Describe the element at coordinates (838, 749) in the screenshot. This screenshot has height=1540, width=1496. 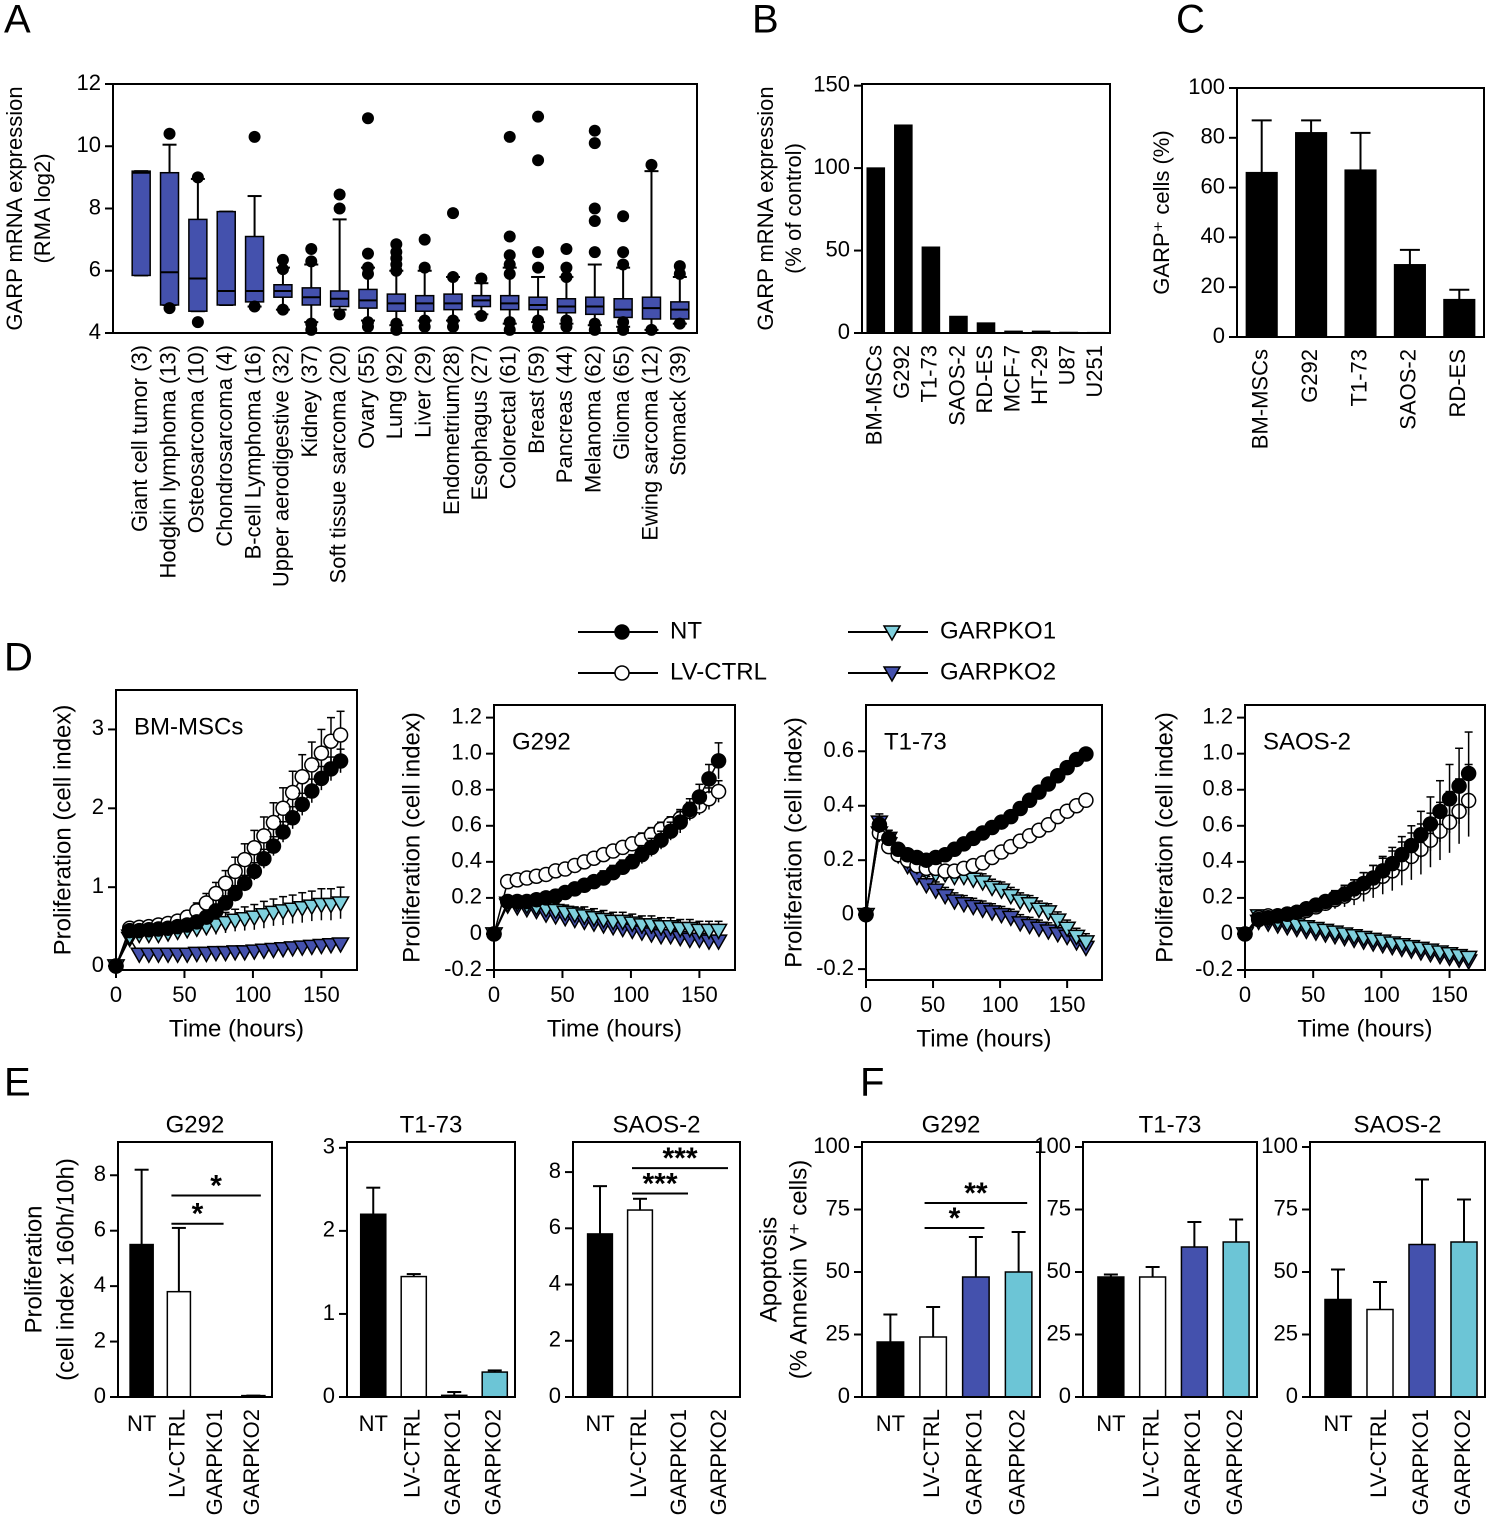
I see `y-tick-label: 0.6` at that location.